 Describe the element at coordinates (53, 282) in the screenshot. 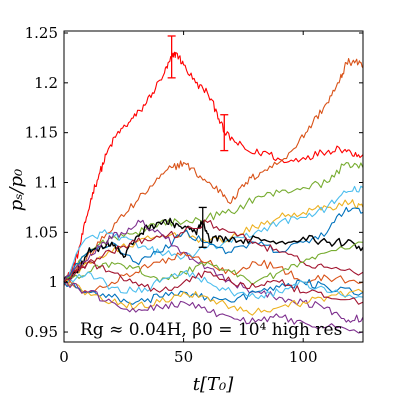

I see `y-tick-label: 1` at that location.